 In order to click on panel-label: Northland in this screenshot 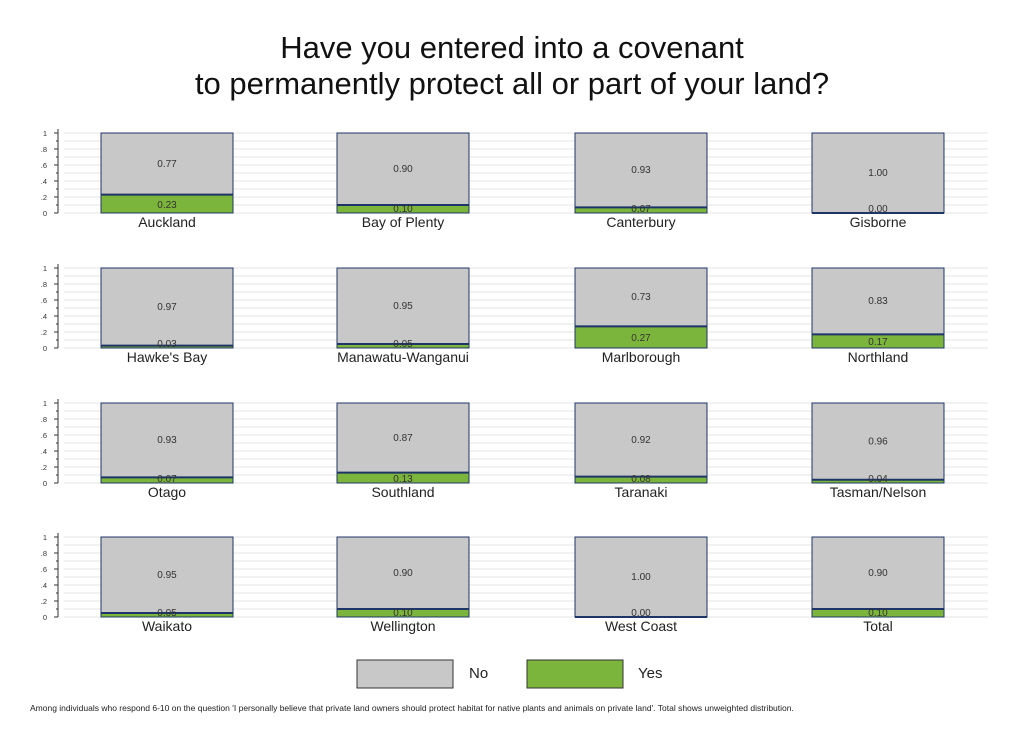, I will do `click(878, 357)`.